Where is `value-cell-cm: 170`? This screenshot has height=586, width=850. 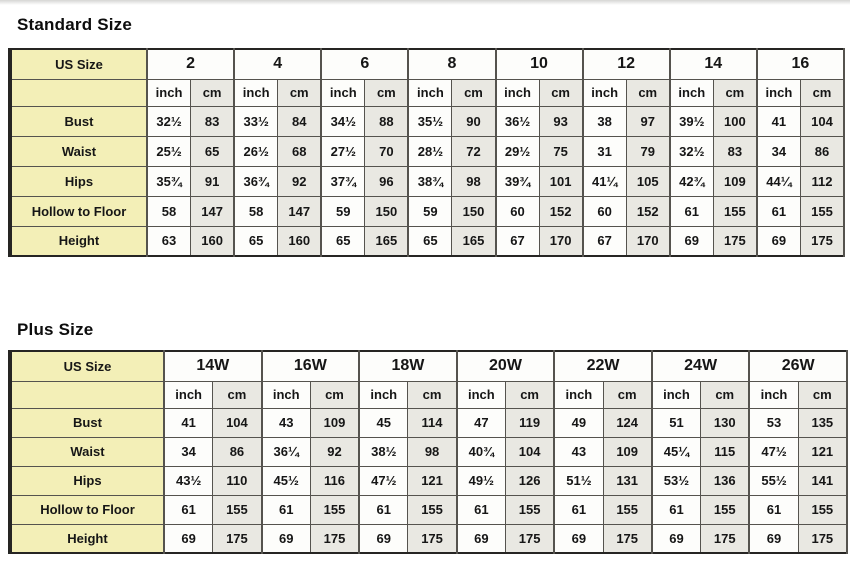
value-cell-cm: 170 is located at coordinates (648, 241).